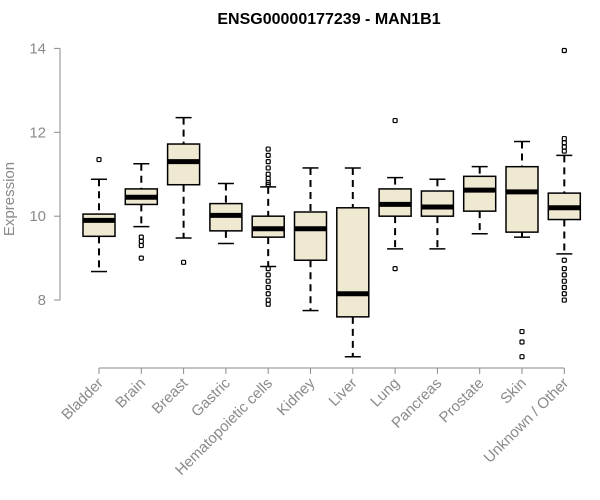  I want to click on box-unknown-other, so click(564, 175).